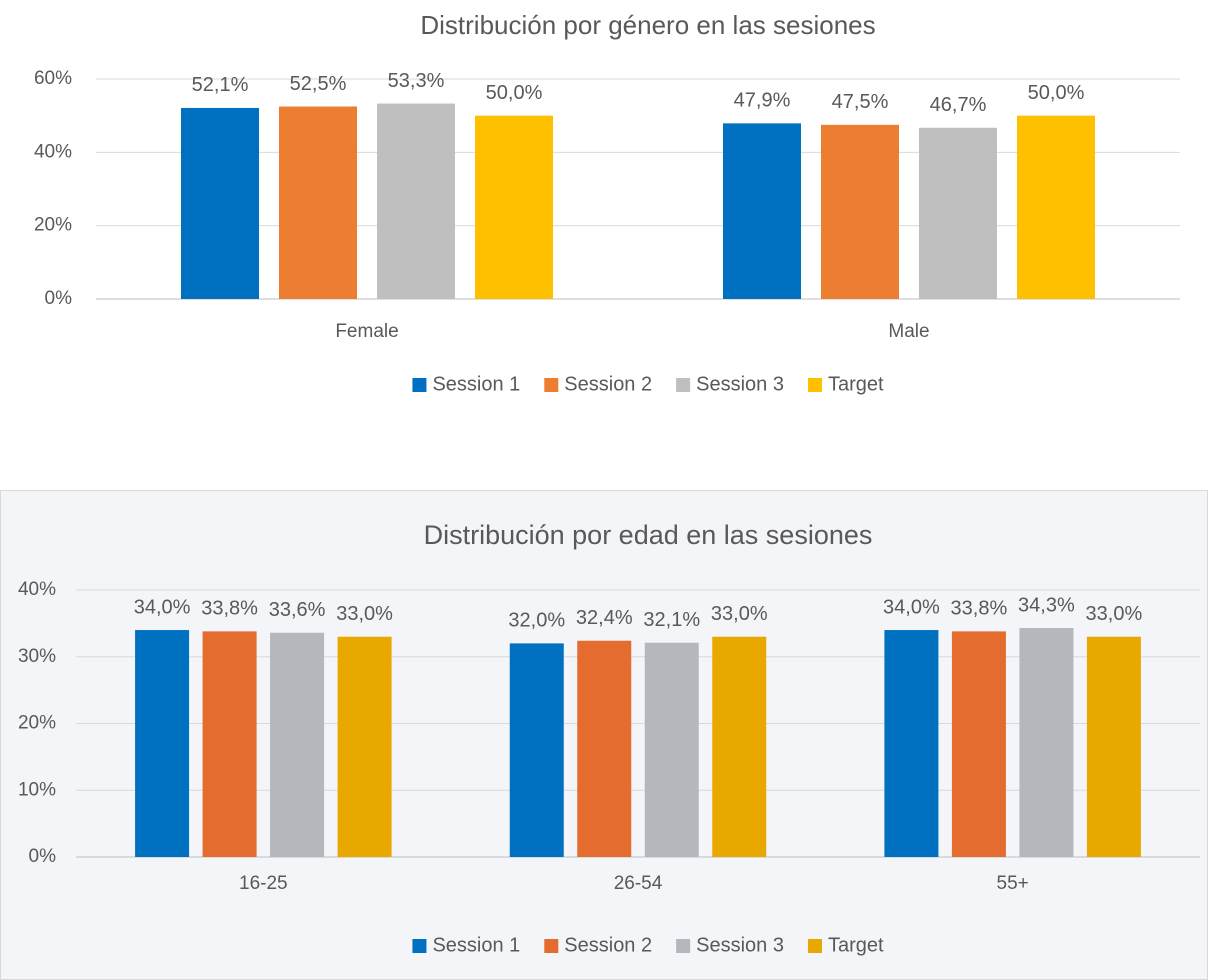 This screenshot has height=980, width=1208. What do you see at coordinates (37, 656) in the screenshot?
I see `y-tick-label: 30%` at bounding box center [37, 656].